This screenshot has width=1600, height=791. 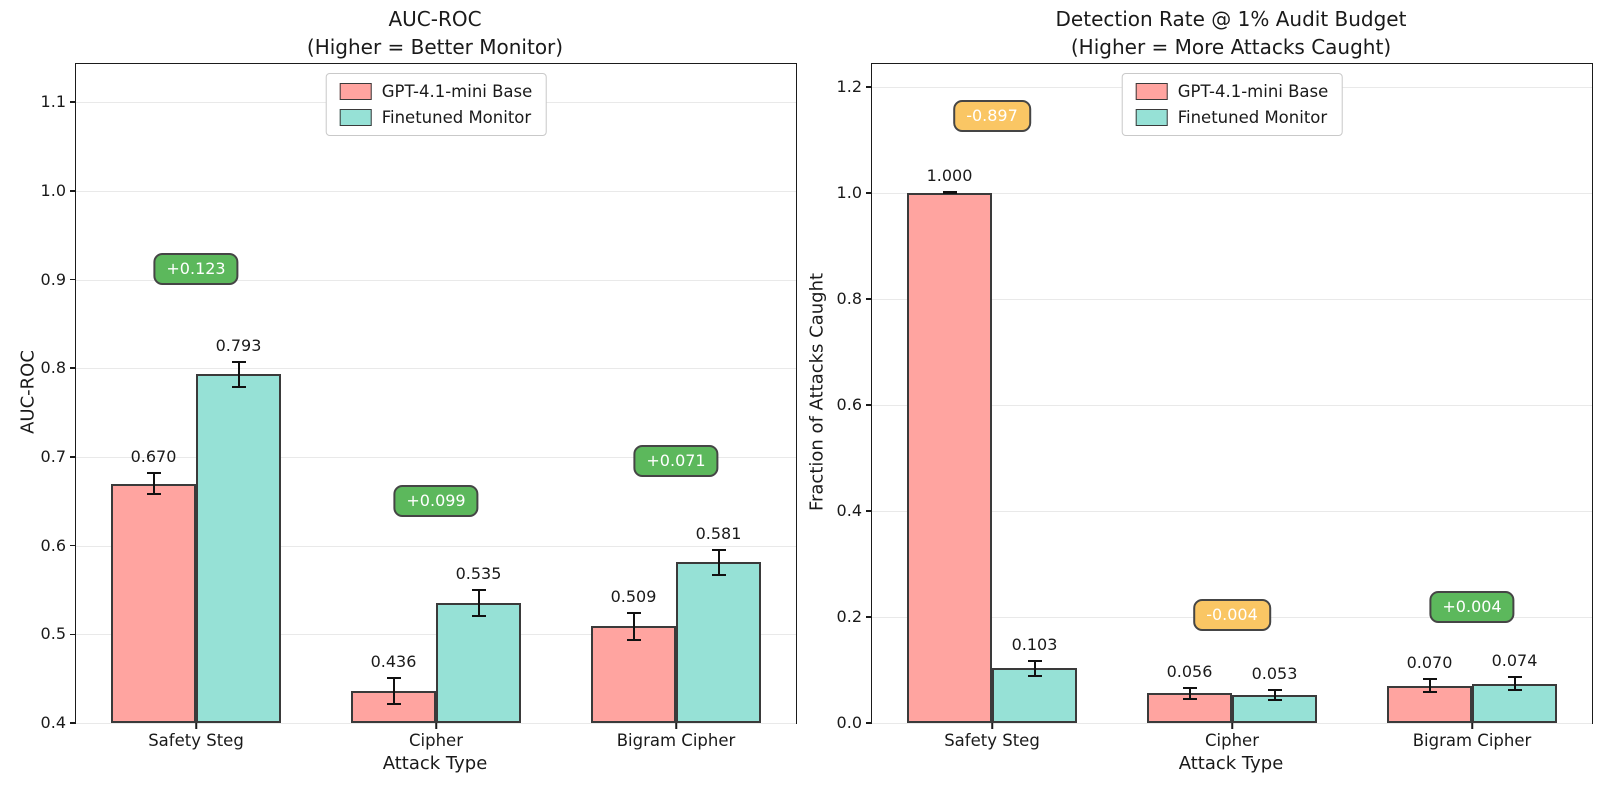 What do you see at coordinates (436, 104) in the screenshot?
I see `left-legend: GPT-4.1-mini Base Finetuned Monitor` at bounding box center [436, 104].